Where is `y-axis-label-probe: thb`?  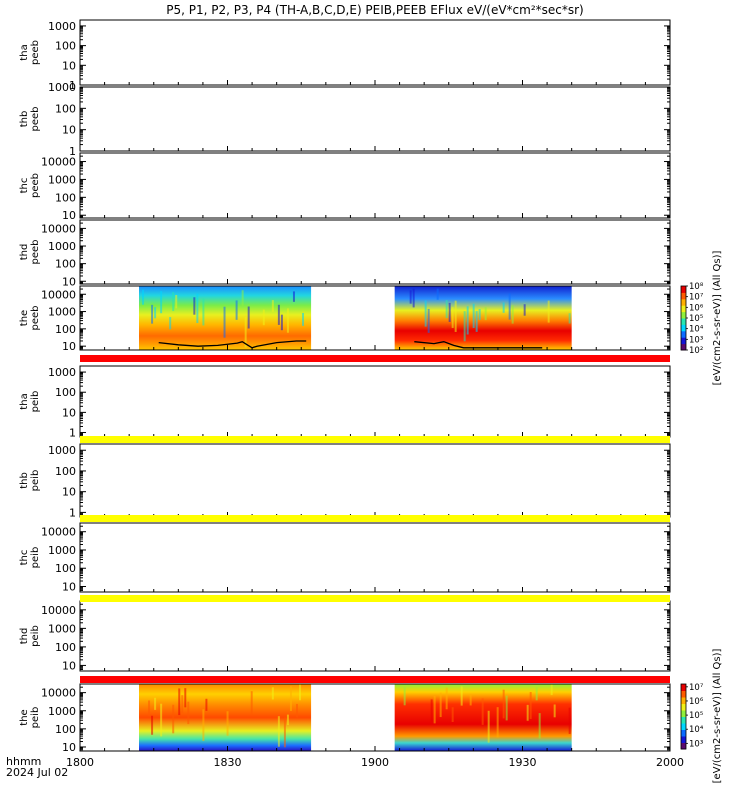
y-axis-label-probe: thb is located at coordinates (24, 480).